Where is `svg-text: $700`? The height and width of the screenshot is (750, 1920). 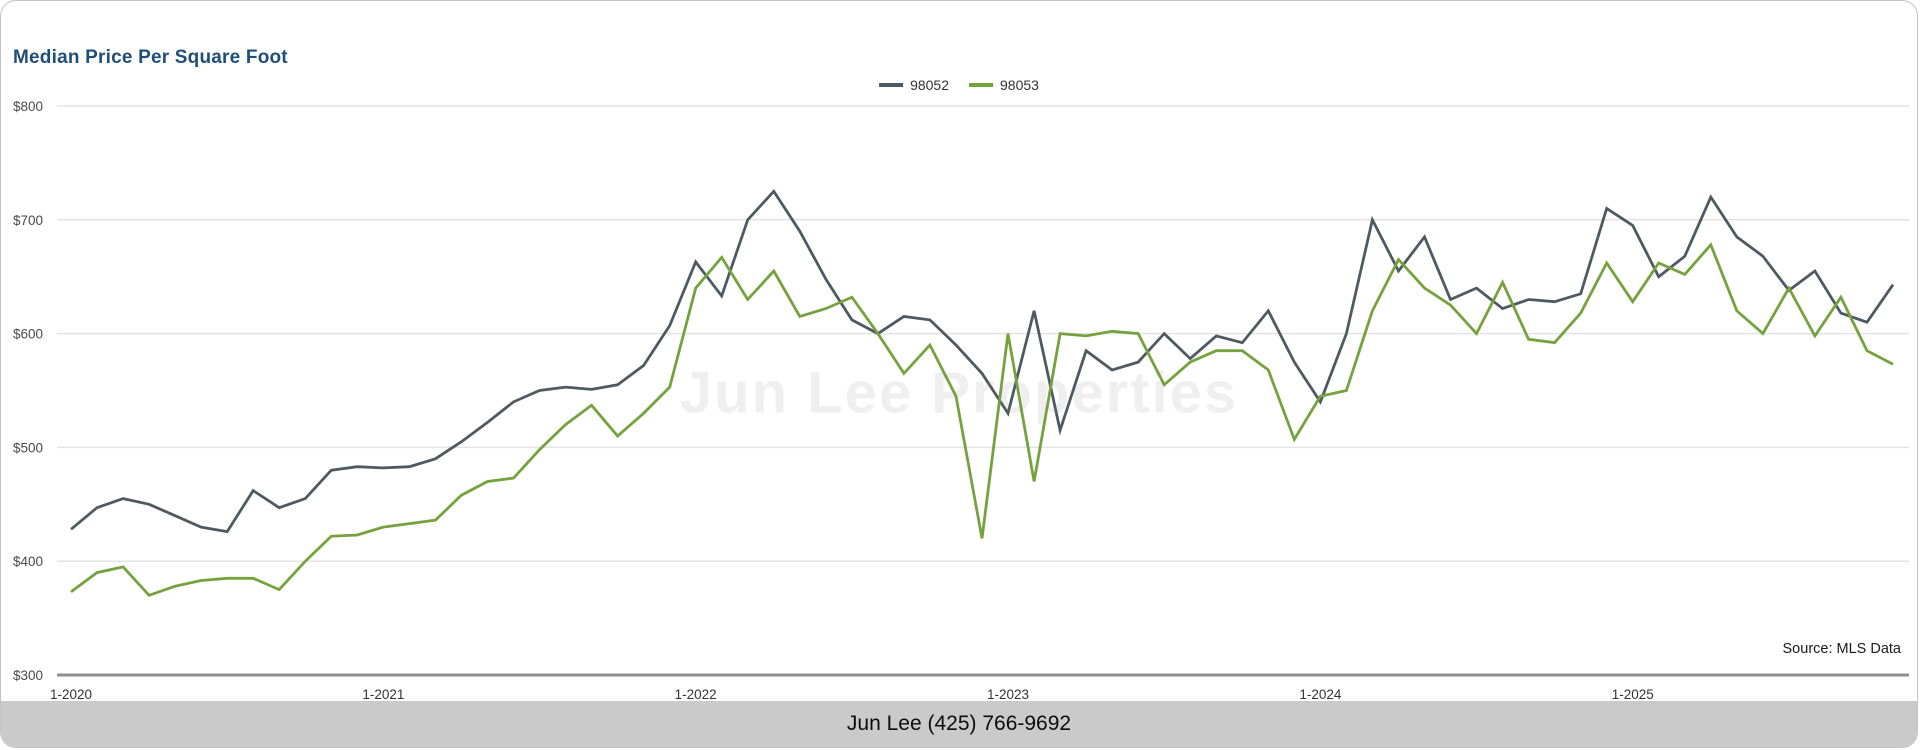
svg-text: $700 is located at coordinates (28, 220).